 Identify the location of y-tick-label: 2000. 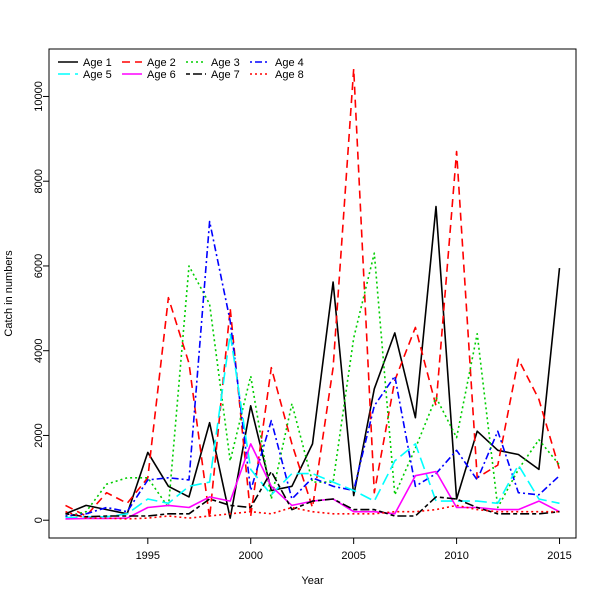
(39, 435).